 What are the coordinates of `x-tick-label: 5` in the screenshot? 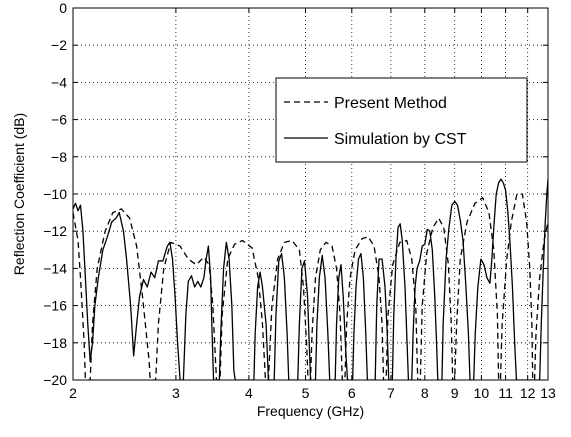 It's located at (306, 393).